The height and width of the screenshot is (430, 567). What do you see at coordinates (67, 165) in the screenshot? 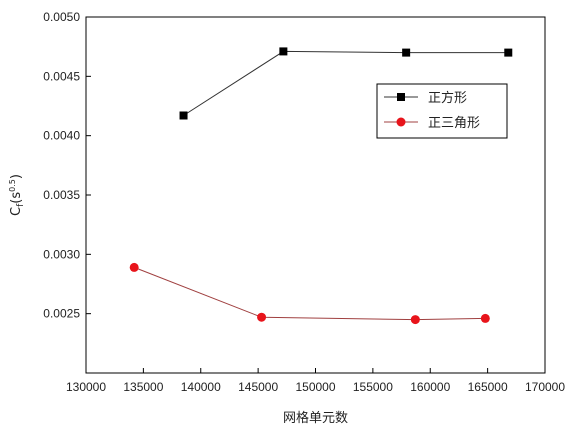
I see `y-axis: 0.0025 0.0030 0.0035 0.0040 0.0045 0.0050` at bounding box center [67, 165].